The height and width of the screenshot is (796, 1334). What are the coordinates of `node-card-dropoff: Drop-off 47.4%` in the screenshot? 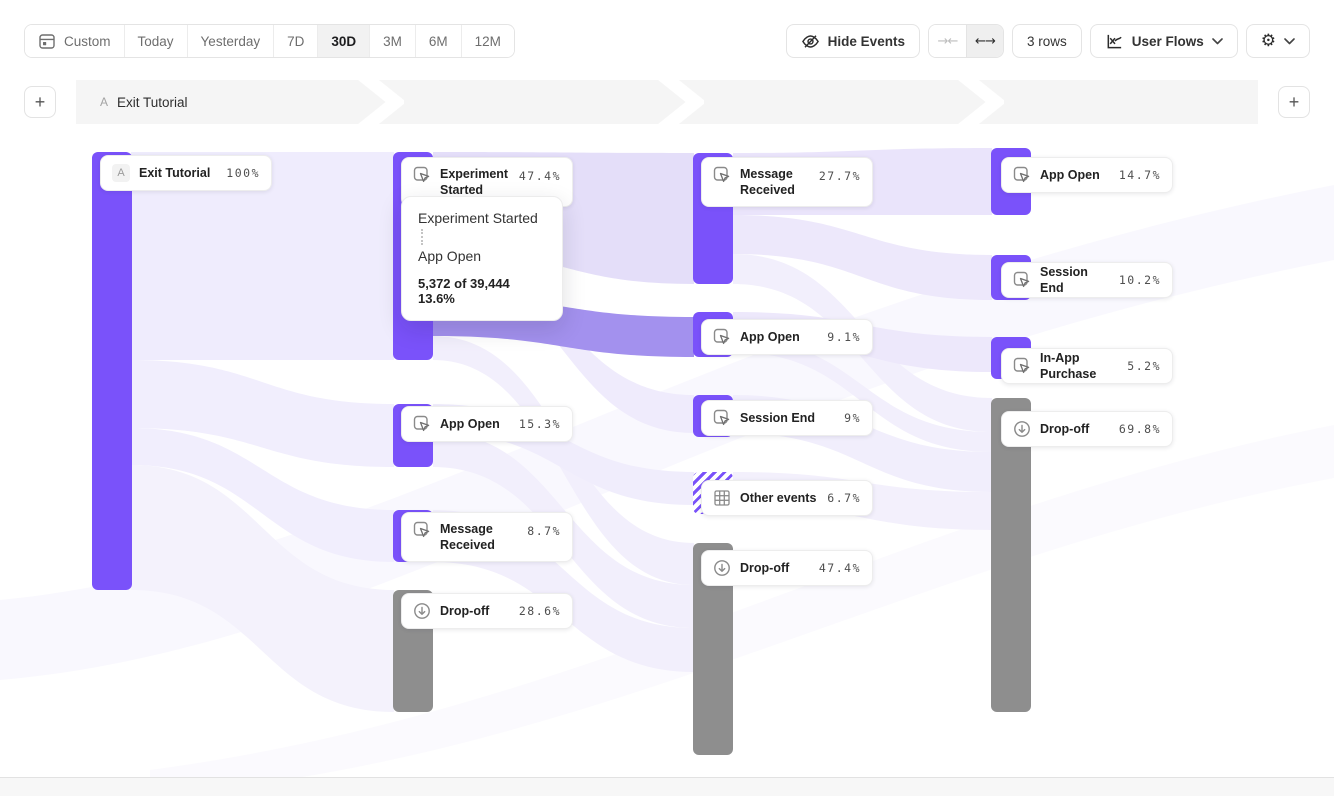 It's located at (787, 568).